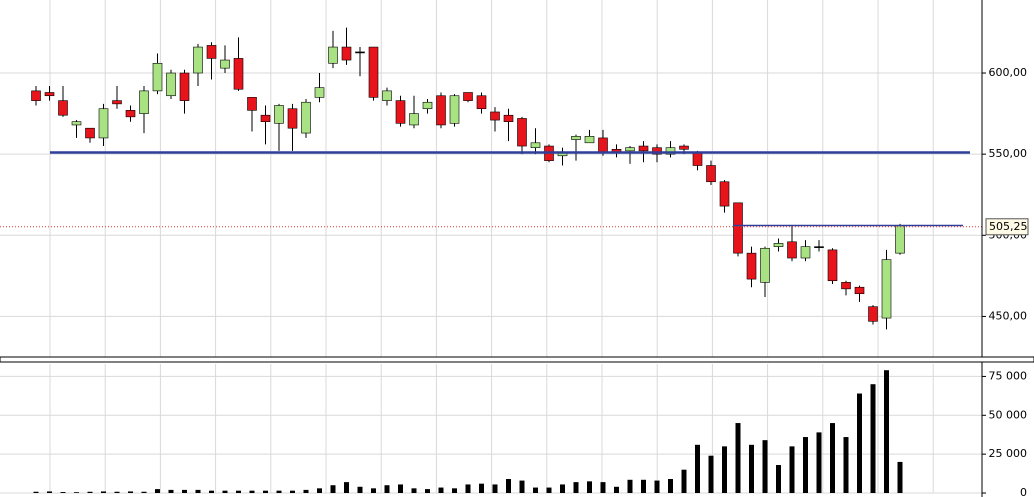  Describe the element at coordinates (1008, 72) in the screenshot. I see `y-tick-label: 600,00` at that location.